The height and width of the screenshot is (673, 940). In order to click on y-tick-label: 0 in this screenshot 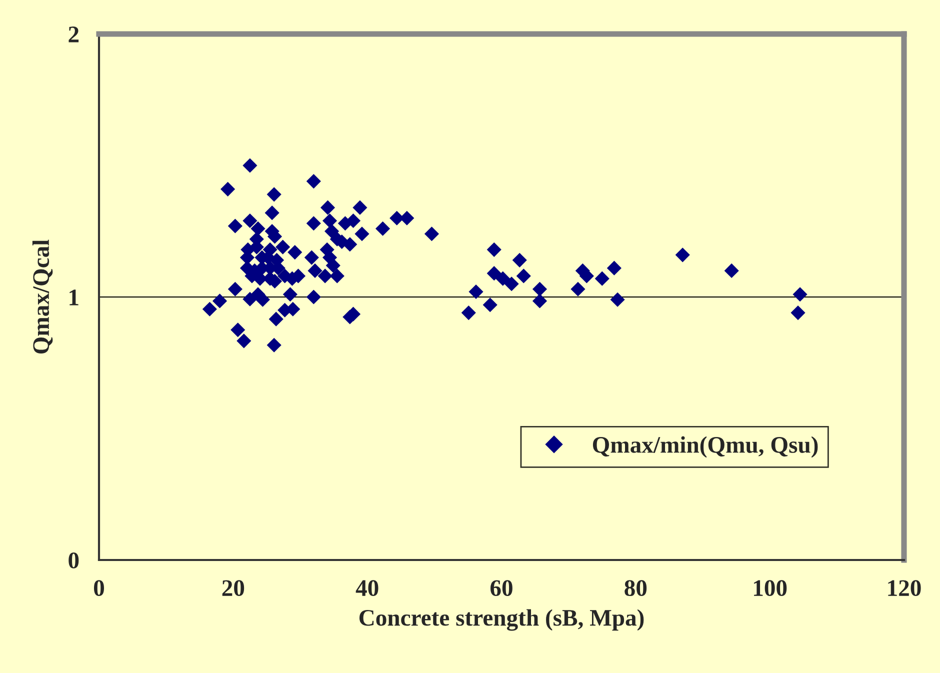, I will do `click(73, 560)`.